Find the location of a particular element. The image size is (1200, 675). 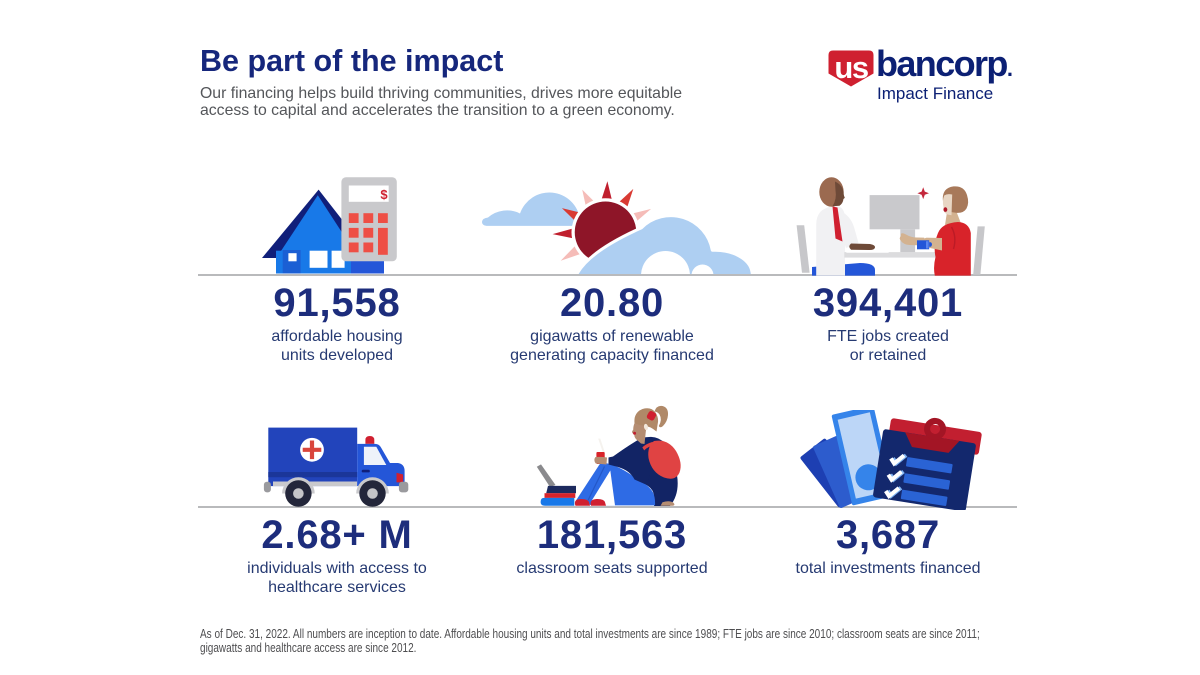

svg-text: us is located at coordinates (850, 67).